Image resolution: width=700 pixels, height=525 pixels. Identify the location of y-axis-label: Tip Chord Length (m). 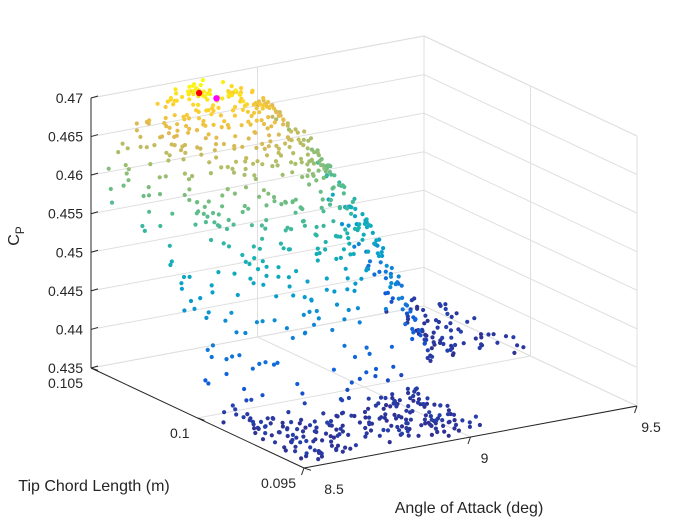
(93, 486).